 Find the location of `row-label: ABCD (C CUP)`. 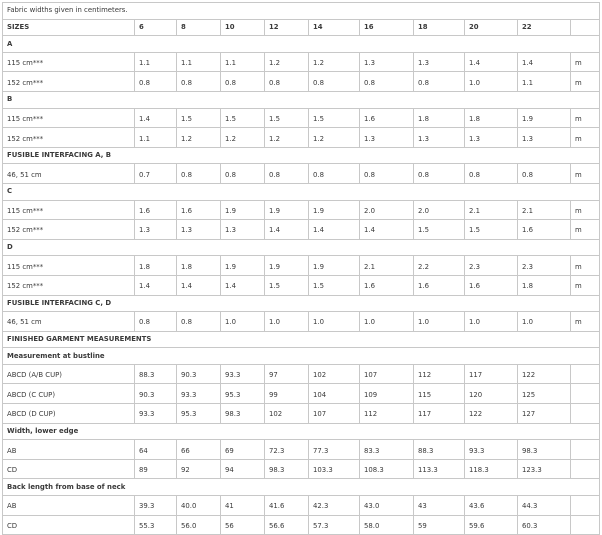

row-label: ABCD (C CUP) is located at coordinates (68, 394).